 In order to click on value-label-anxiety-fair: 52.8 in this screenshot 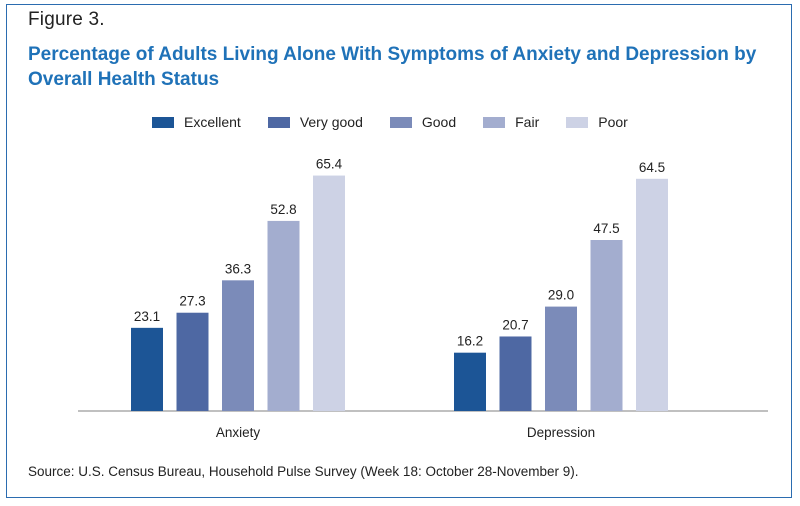, I will do `click(283, 209)`.